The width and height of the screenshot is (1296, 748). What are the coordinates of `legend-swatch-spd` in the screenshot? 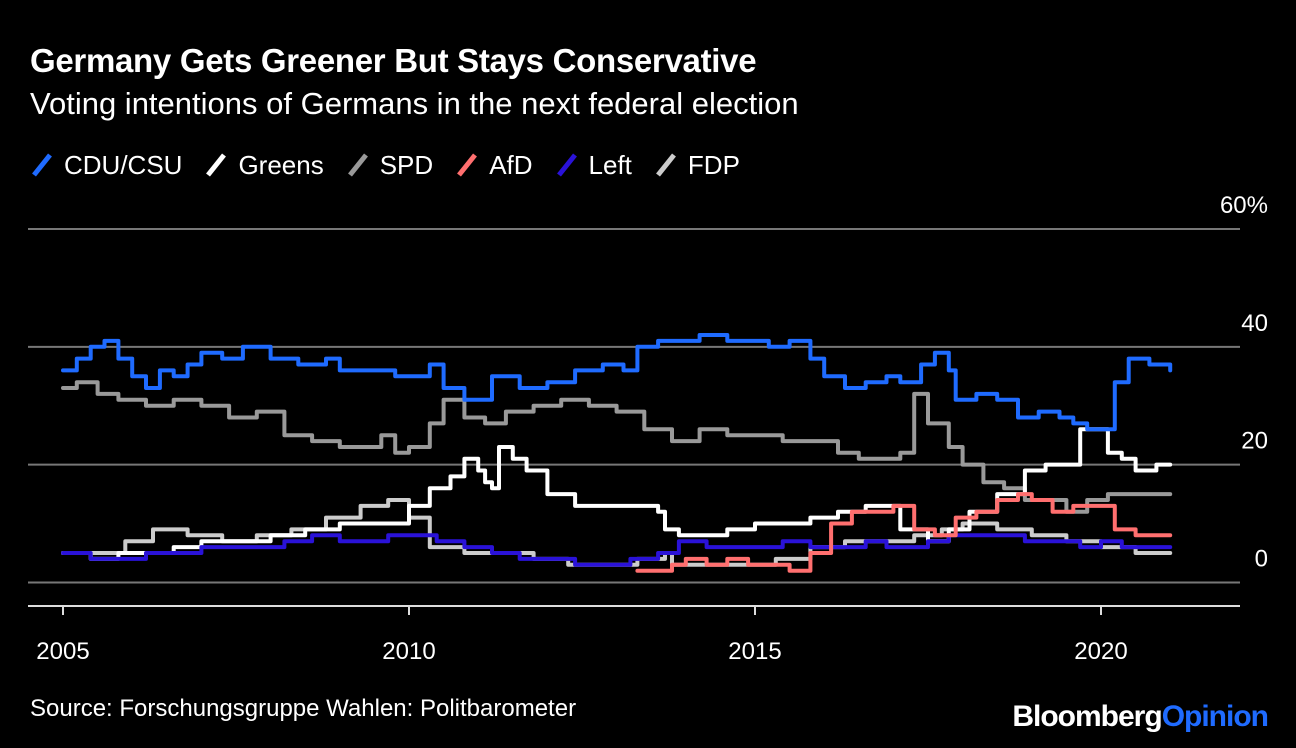 It's located at (357, 165).